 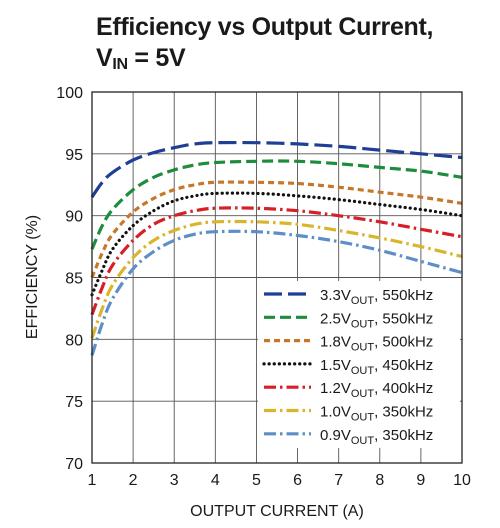 I want to click on chart-title: Efficiency vs Output Current, VIN = 5V, so click(x=264, y=46).